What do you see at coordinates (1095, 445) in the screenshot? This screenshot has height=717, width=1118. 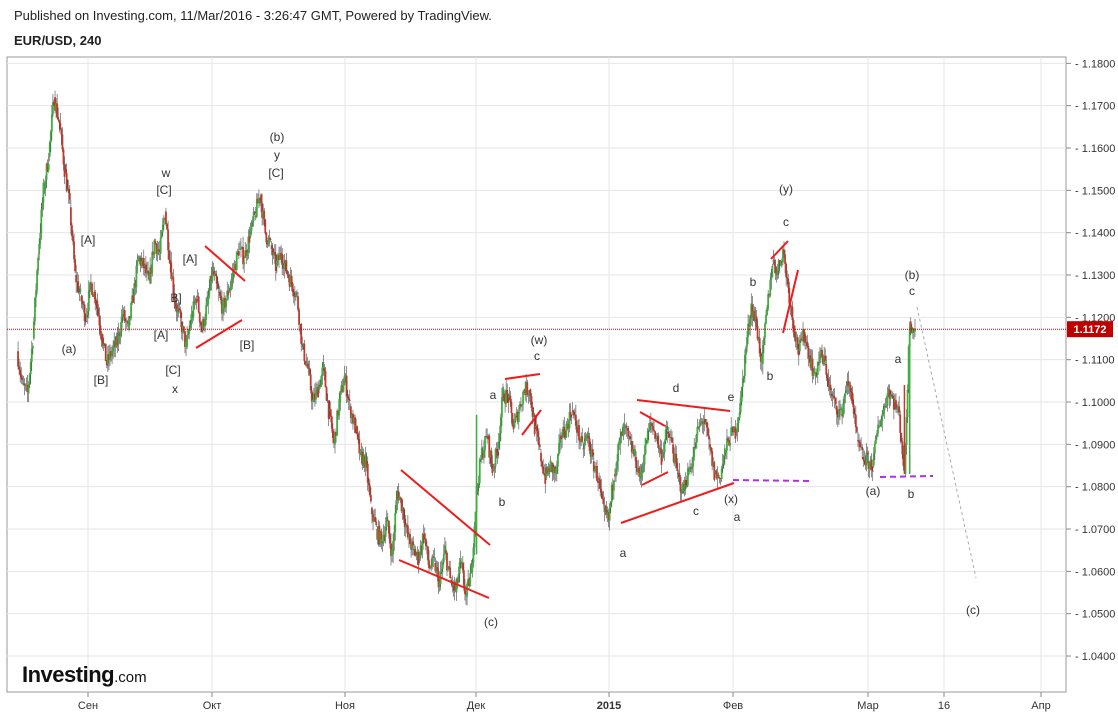 I see `y-tick-label: - 1.0900` at bounding box center [1095, 445].